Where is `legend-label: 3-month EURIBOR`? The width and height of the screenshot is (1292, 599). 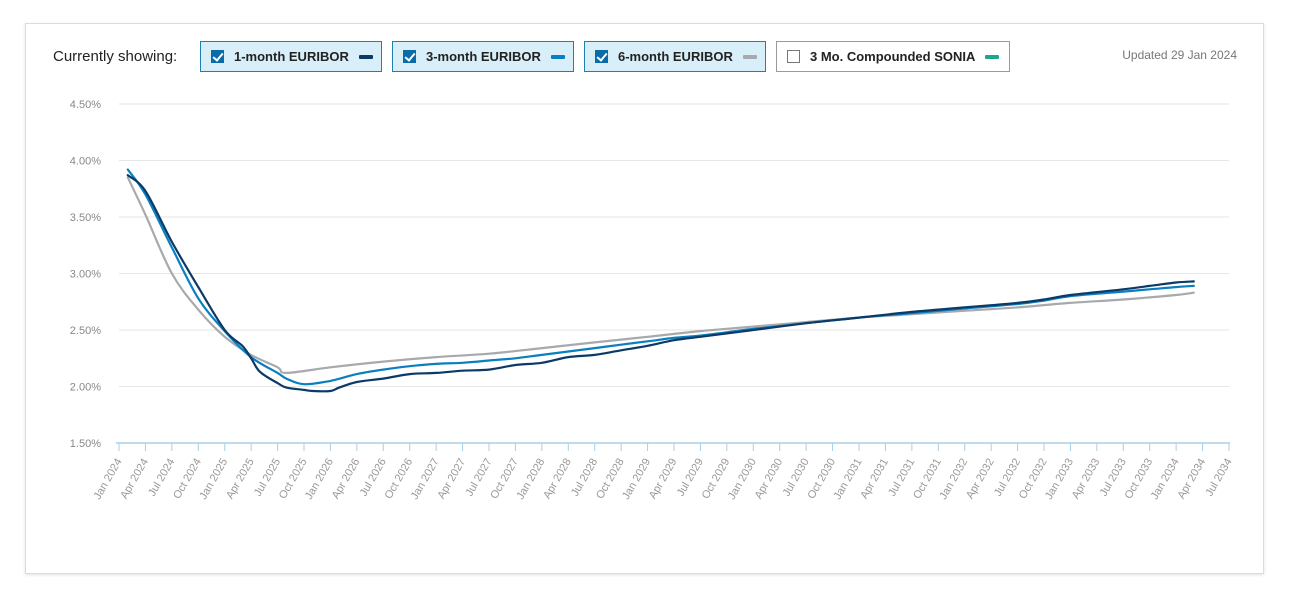 legend-label: 3-month EURIBOR is located at coordinates (483, 56).